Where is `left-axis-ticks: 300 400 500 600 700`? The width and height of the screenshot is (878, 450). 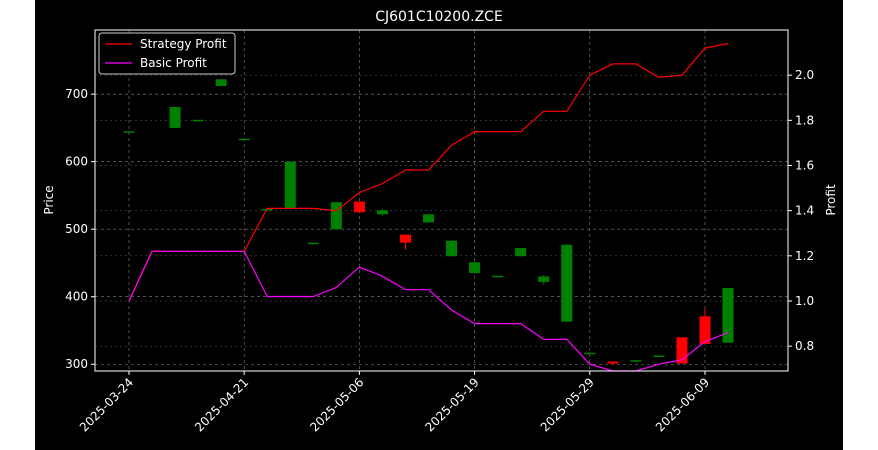
left-axis-ticks: 300 400 500 600 700 is located at coordinates (80, 229).